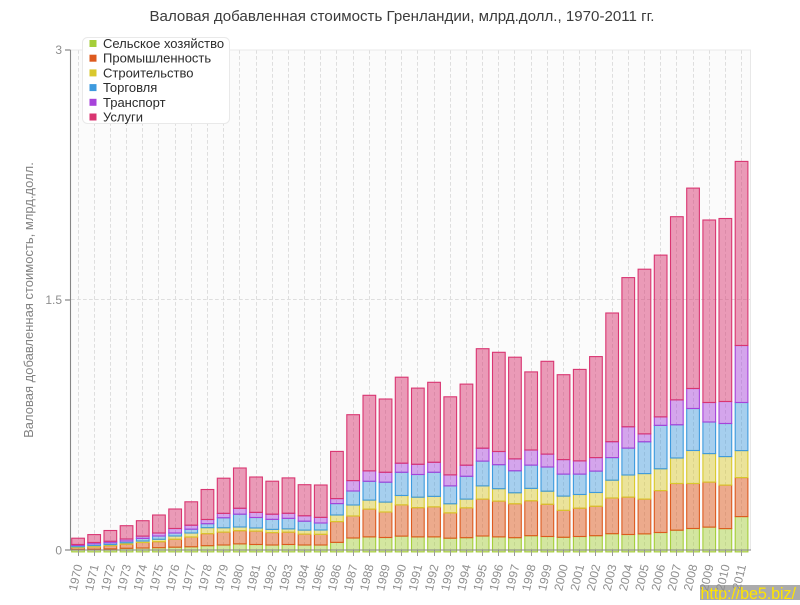  What do you see at coordinates (124, 577) in the screenshot?
I see `svg-text: 1973` at bounding box center [124, 577].